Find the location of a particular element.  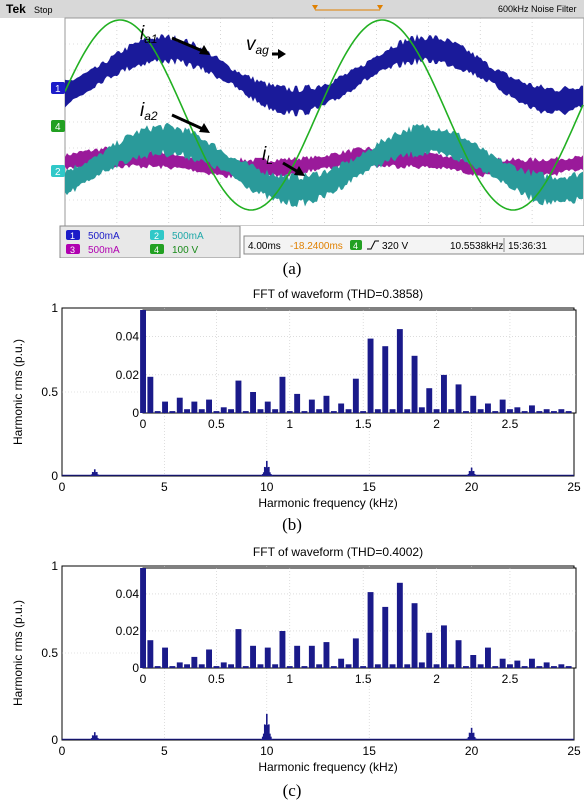

svg-text: 2 is located at coordinates (156, 236).